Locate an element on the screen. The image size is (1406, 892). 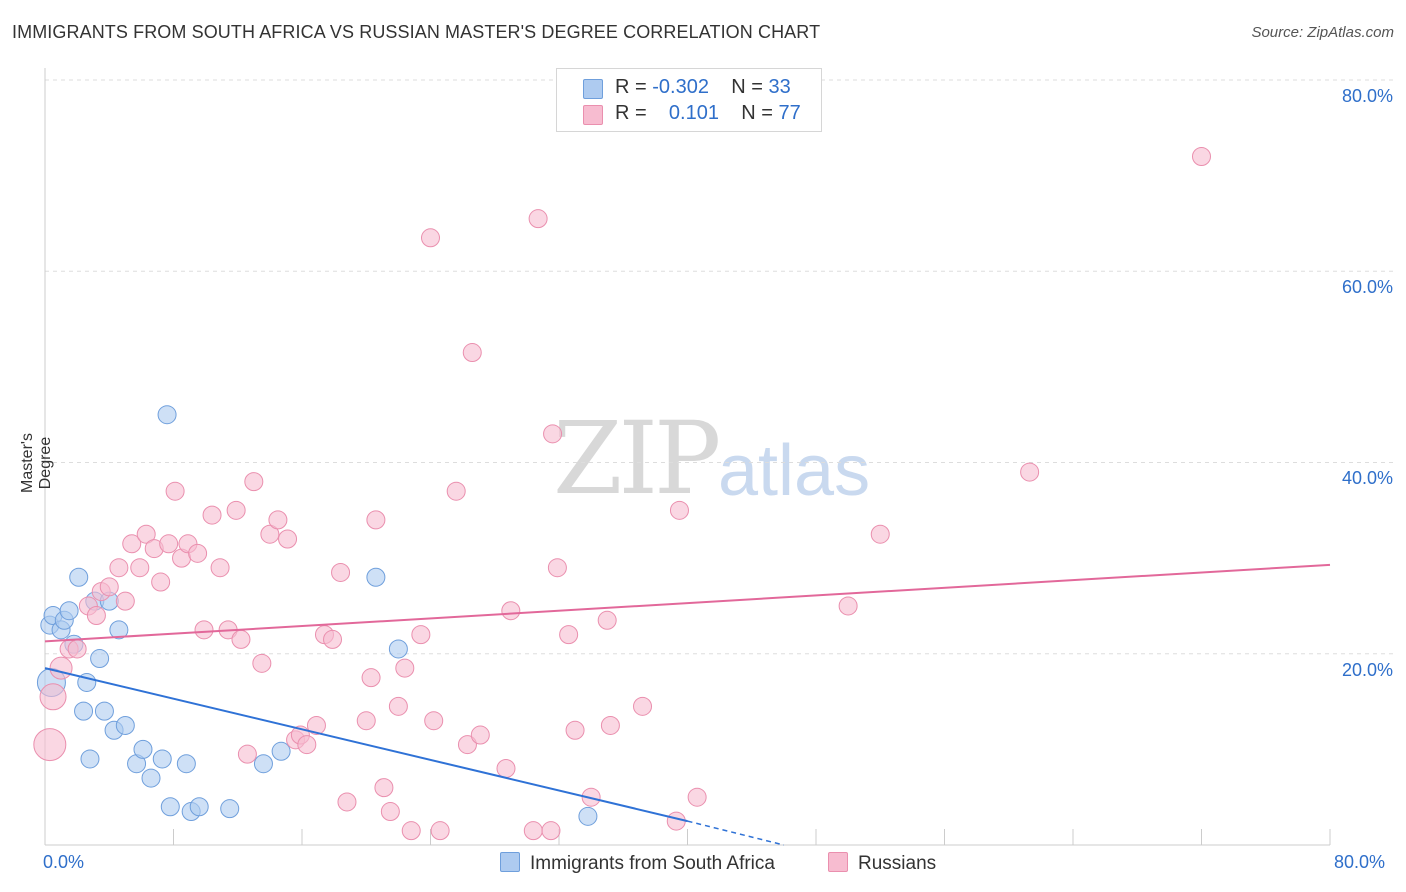
y-tick-label: 20.0% is located at coordinates (1367, 670).